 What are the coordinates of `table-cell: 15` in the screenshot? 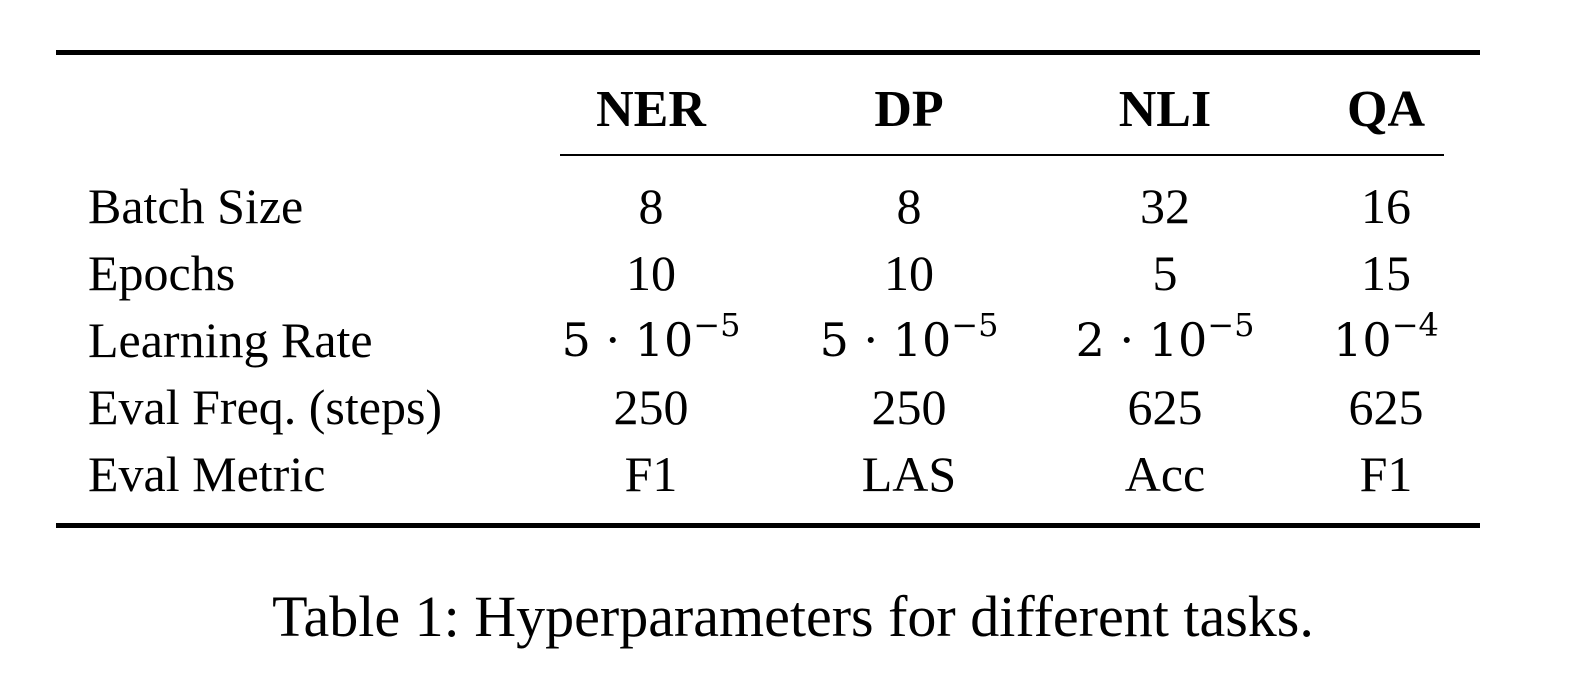 It's located at (1386, 273).